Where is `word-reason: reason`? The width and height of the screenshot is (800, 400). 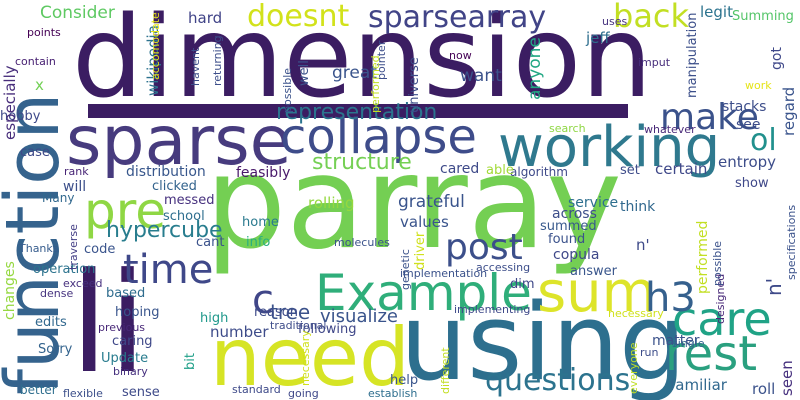
word-reason: reason is located at coordinates (276, 312).